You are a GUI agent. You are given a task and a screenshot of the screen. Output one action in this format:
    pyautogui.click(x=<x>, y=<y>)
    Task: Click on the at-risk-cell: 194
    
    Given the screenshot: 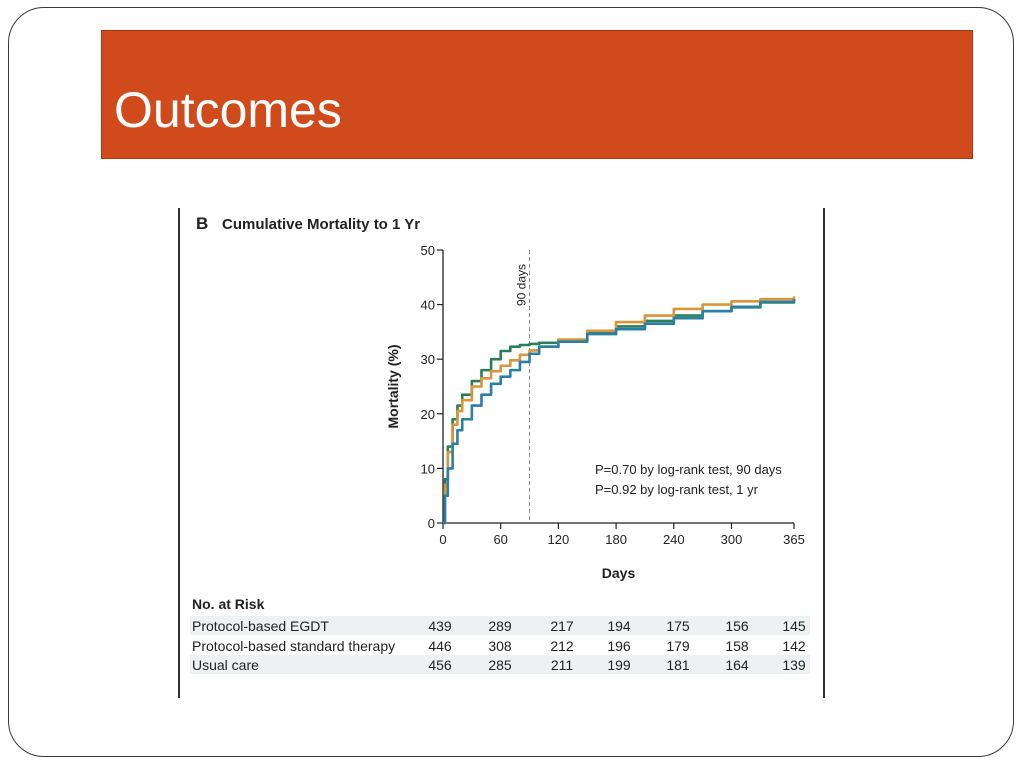 What is the action you would take?
    pyautogui.click(x=619, y=626)
    